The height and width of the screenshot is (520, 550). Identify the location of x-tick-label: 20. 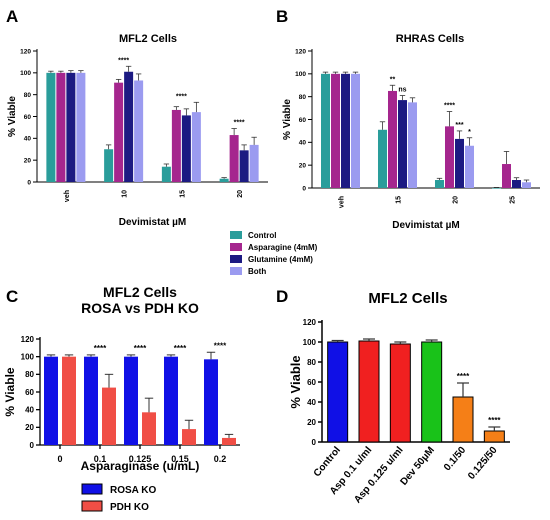
(240, 194).